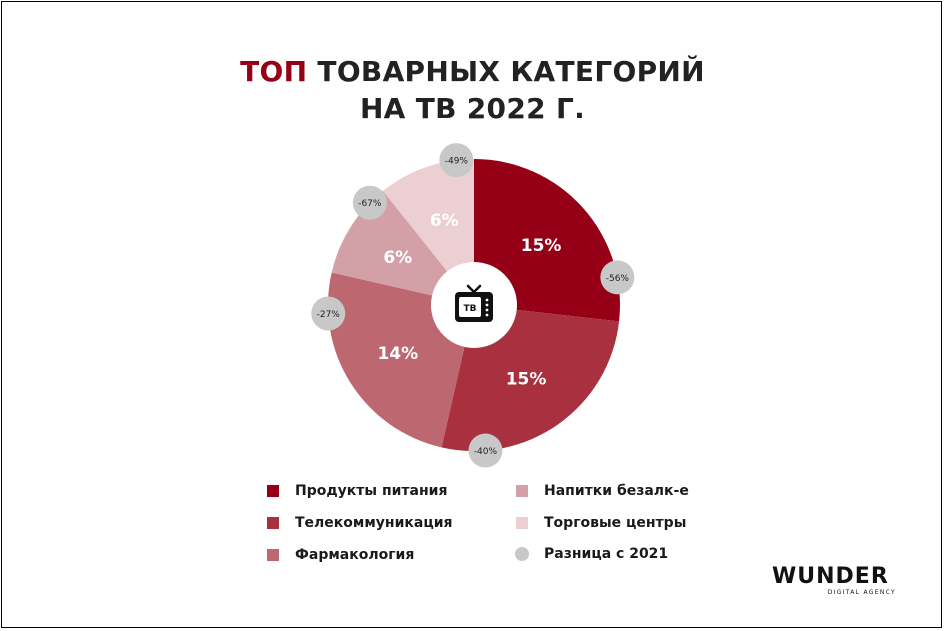 The width and height of the screenshot is (945, 631). I want to click on diff-label-pharma: -27%, so click(329, 315).